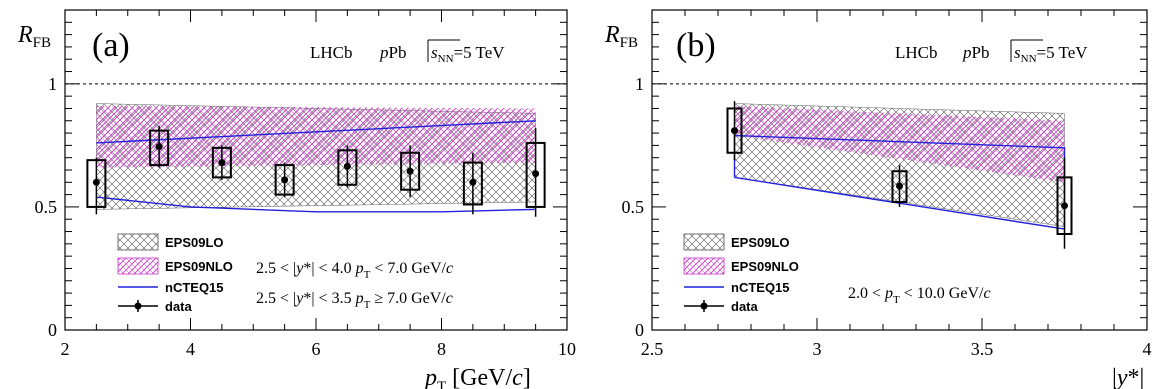 This screenshot has height=389, width=1153. I want to click on panel-a-energy: sNN=5 TeV, so click(466, 52).